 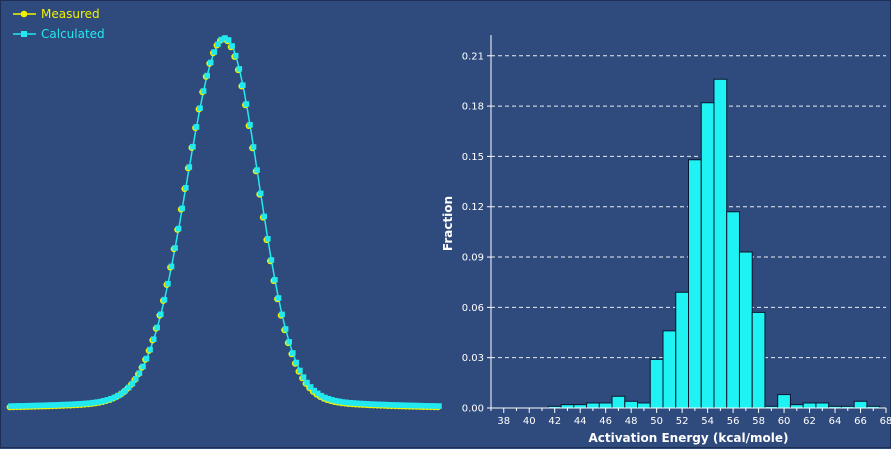 I want to click on x-tick-label: 42, so click(x=554, y=421).